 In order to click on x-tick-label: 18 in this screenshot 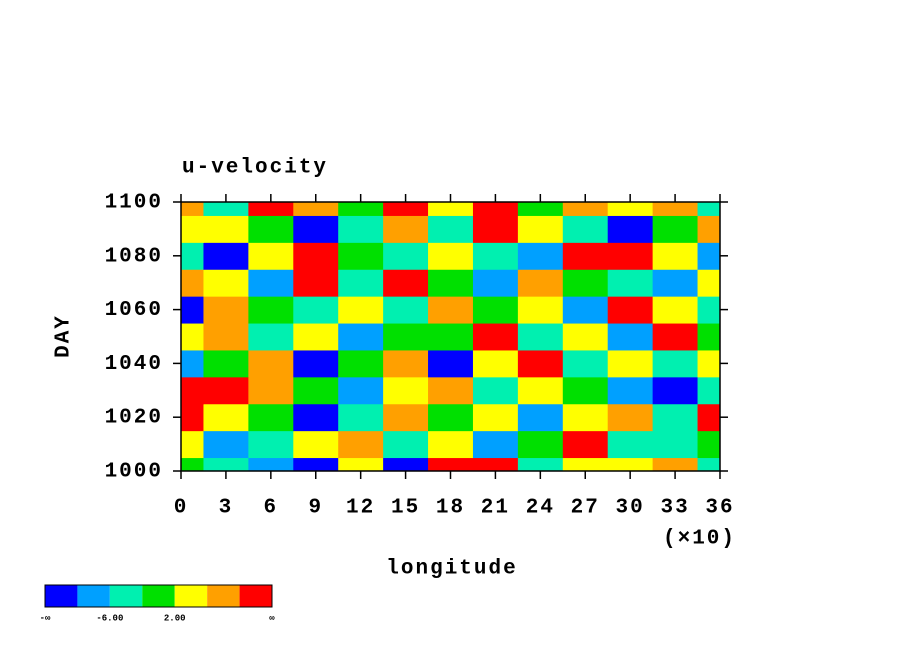, I will do `click(450, 508)`.